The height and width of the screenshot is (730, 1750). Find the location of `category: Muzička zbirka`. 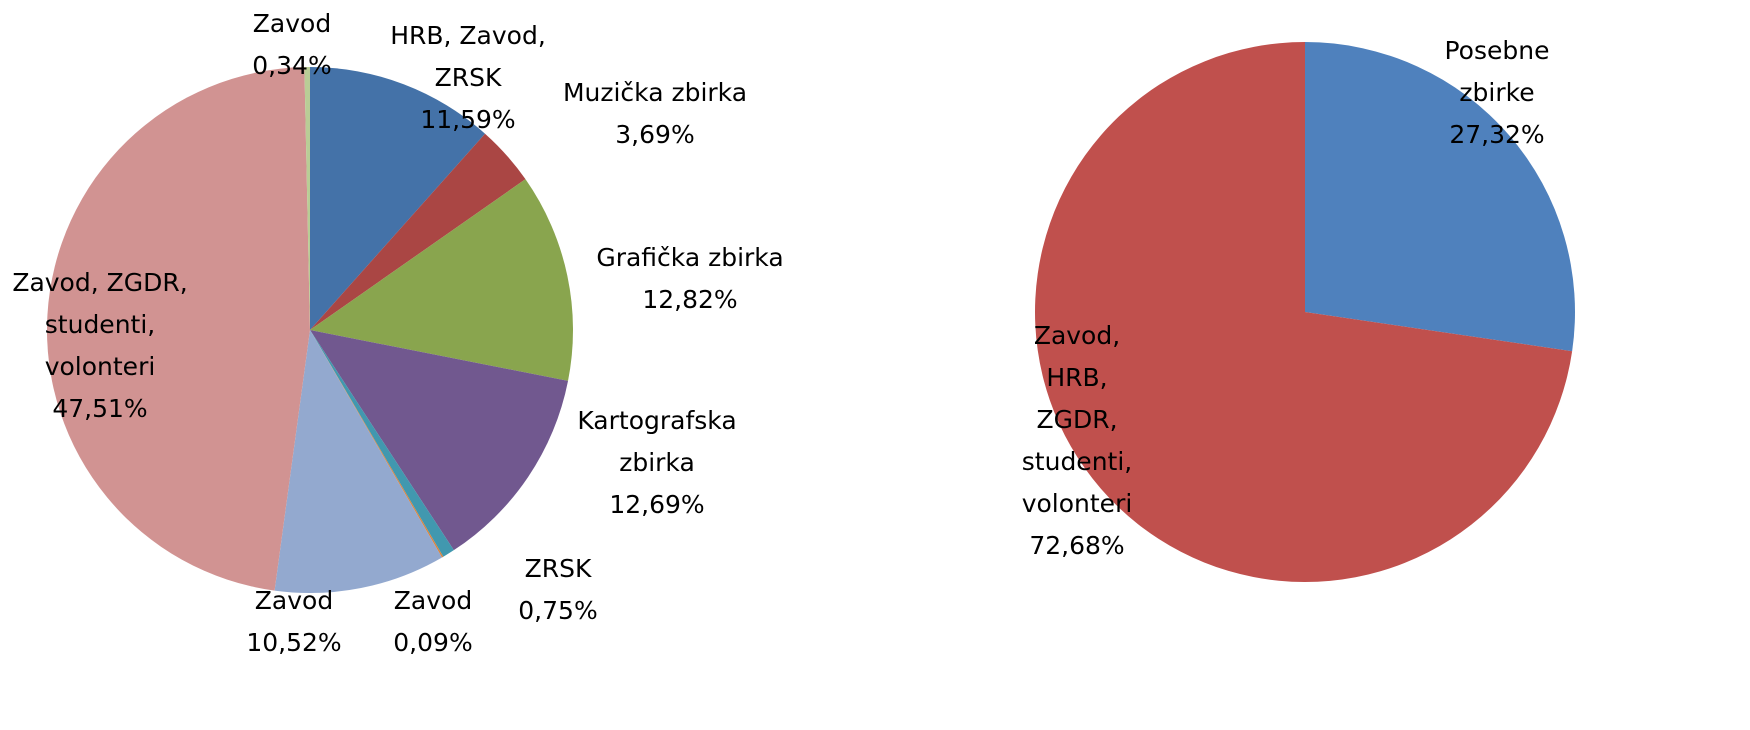

category: Muzička zbirka is located at coordinates (655, 92).